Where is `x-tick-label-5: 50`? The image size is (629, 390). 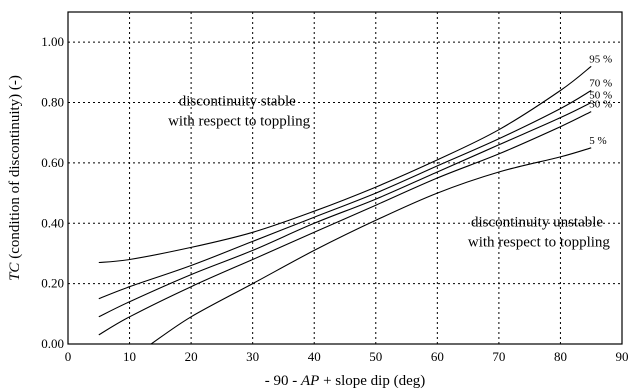 x-tick-label-5: 50 is located at coordinates (375, 356).